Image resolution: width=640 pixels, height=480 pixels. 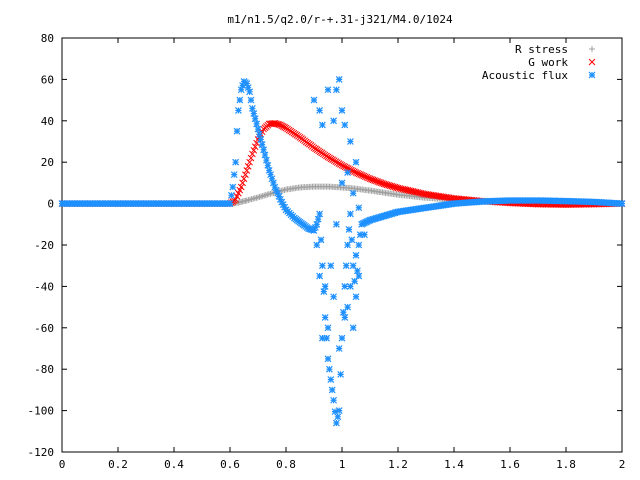 I want to click on y-tick-label: -120, so click(x=41, y=452).